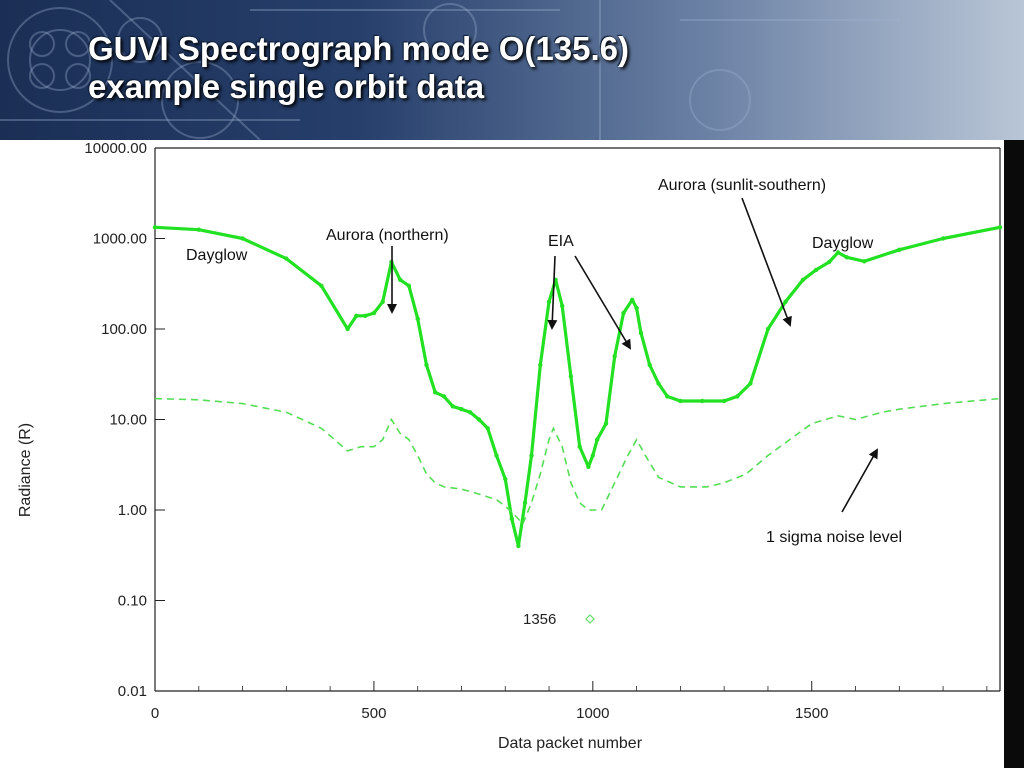 Image resolution: width=1024 pixels, height=768 pixels. Describe the element at coordinates (387, 235) in the screenshot. I see `annotation-aurora-northern: Aurora (northern)` at that location.